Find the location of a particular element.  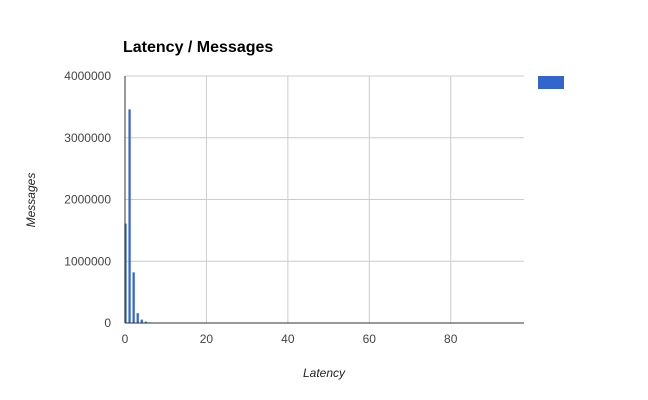

y-tick-labels: 0 1000000 2000000 3000000 4000000 is located at coordinates (87, 199).